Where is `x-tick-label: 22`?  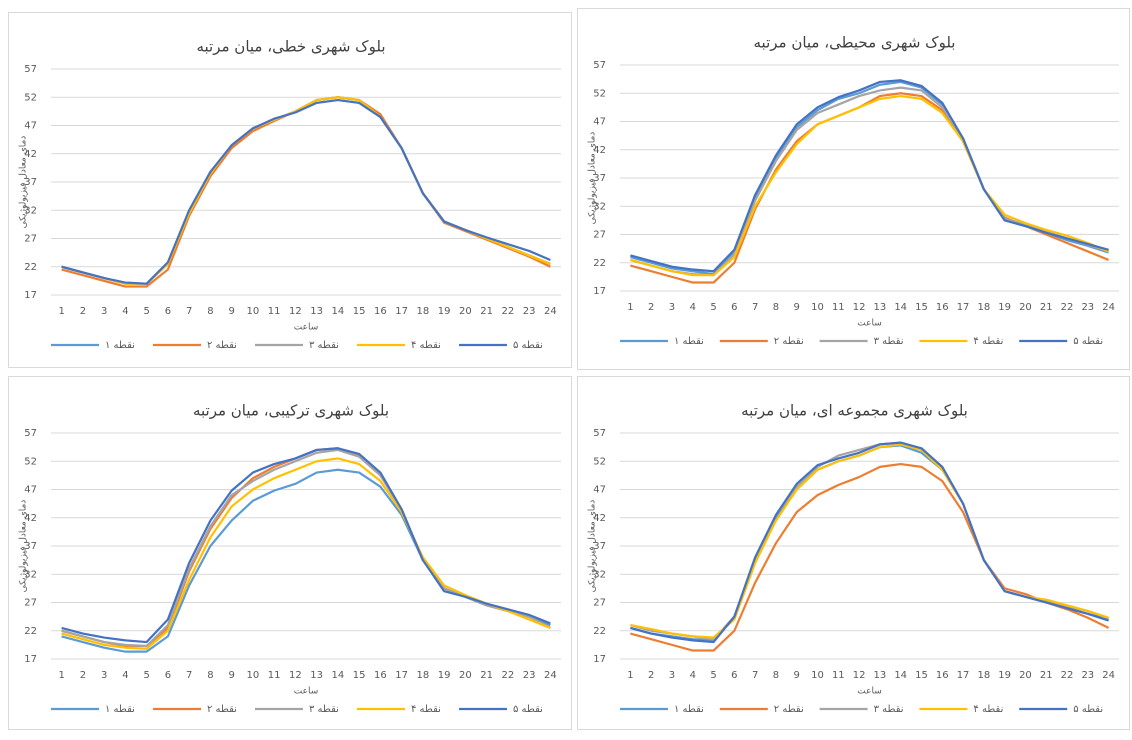 x-tick-label: 22 is located at coordinates (508, 675).